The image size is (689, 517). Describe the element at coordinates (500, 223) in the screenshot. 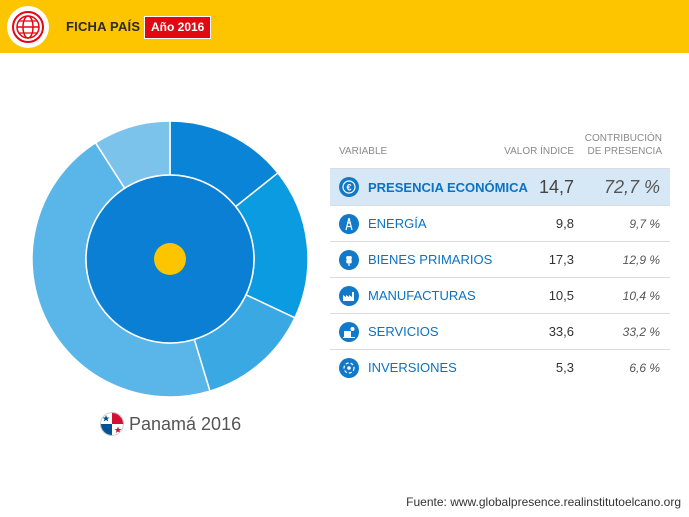

I see `table-row: ENERGÍA 9,8 9,7 %` at that location.